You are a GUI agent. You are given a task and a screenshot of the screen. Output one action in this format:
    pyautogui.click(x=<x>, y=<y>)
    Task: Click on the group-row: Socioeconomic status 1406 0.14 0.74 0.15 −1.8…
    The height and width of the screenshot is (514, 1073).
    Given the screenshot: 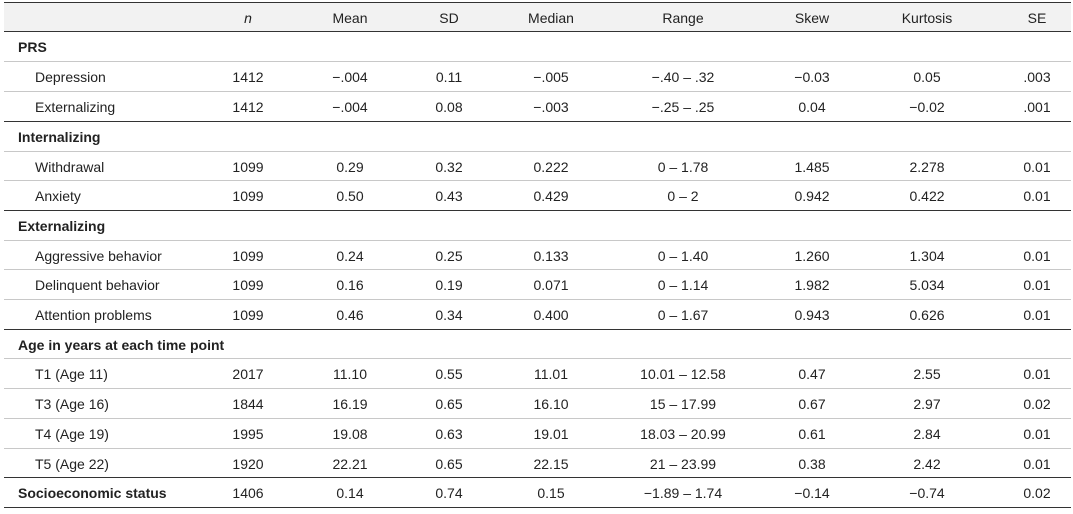 What is the action you would take?
    pyautogui.click(x=537, y=492)
    